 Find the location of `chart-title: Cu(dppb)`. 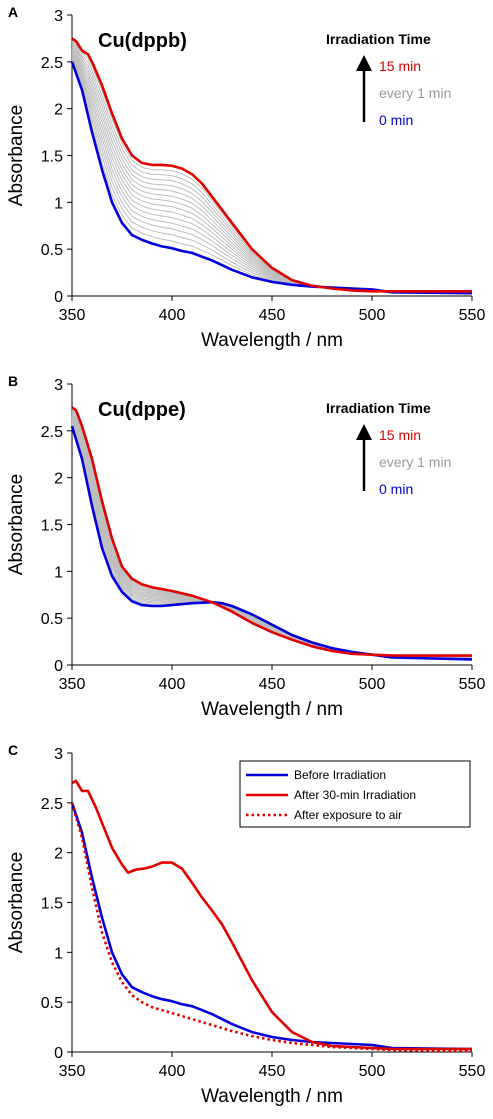

chart-title: Cu(dppb) is located at coordinates (142, 41).